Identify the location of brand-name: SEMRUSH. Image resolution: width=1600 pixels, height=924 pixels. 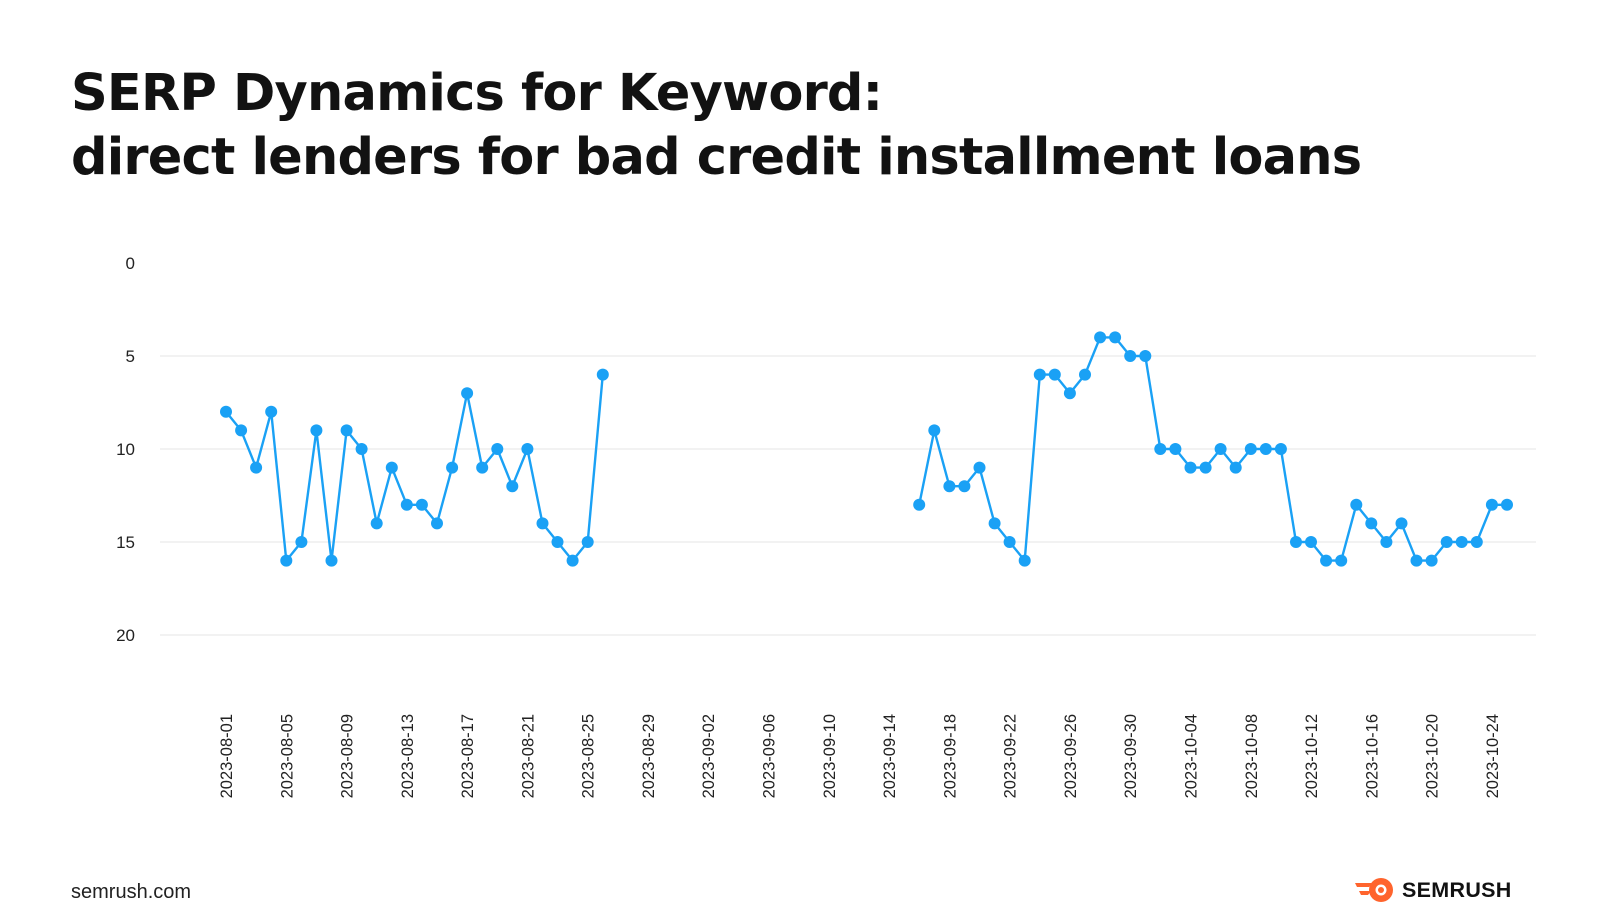
(1457, 889).